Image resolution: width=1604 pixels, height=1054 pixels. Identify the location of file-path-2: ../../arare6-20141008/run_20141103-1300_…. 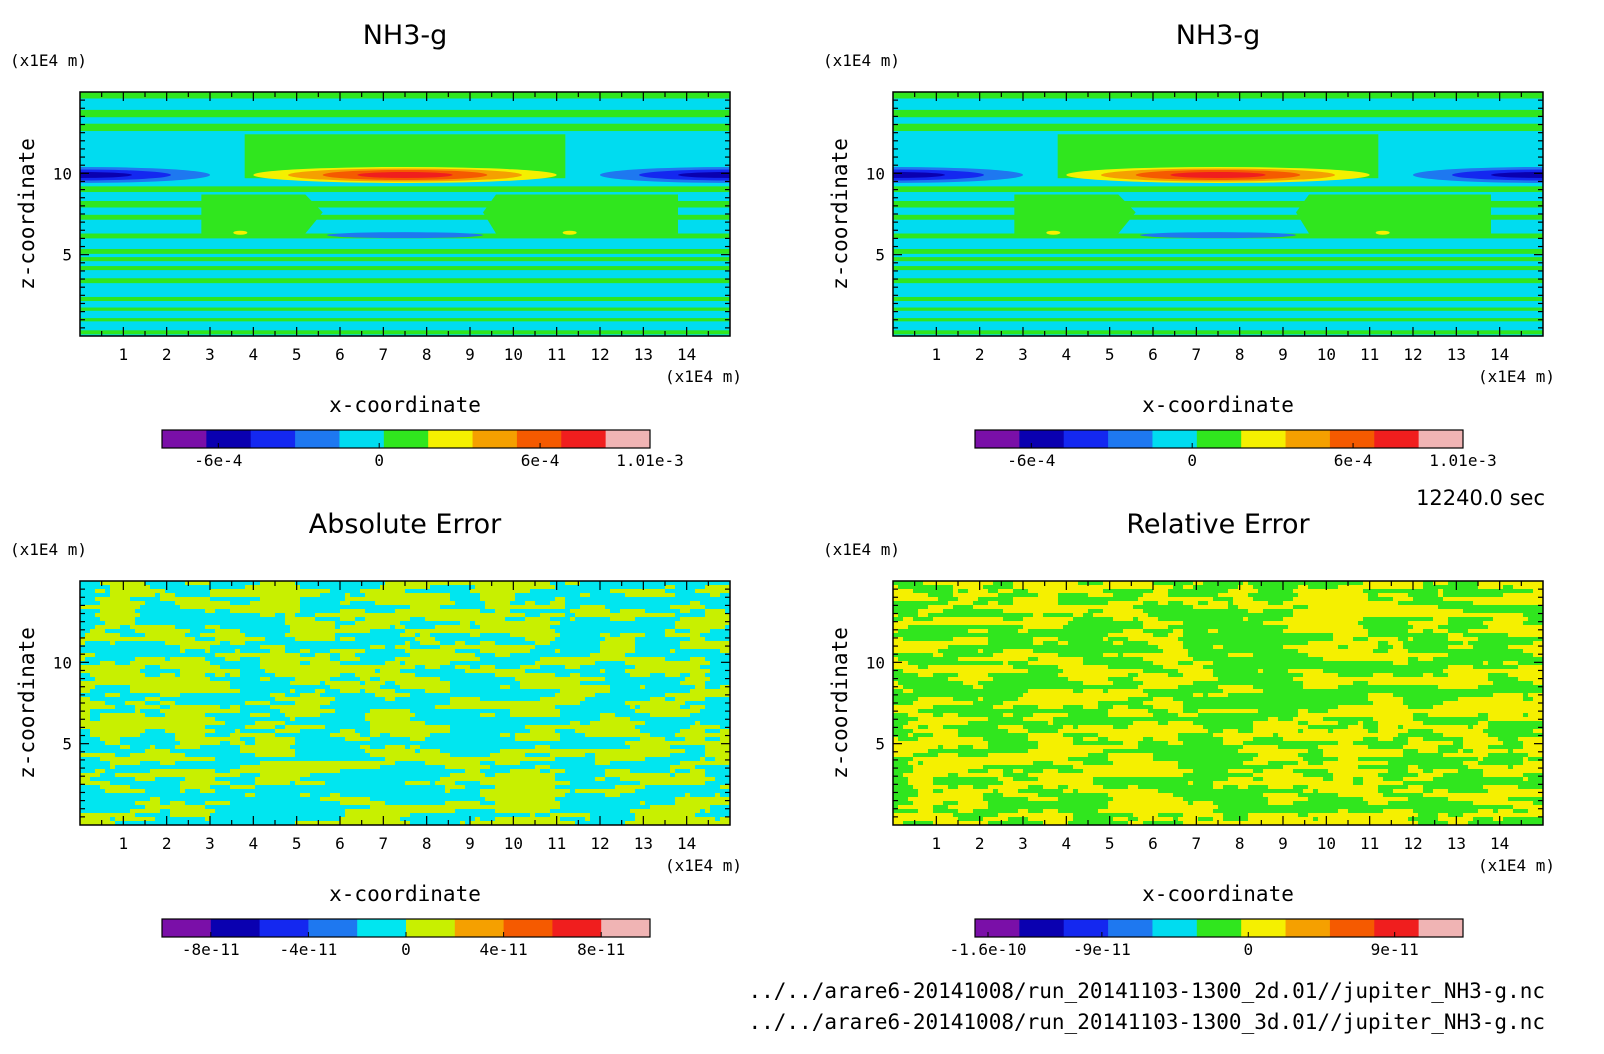
(1146, 1022).